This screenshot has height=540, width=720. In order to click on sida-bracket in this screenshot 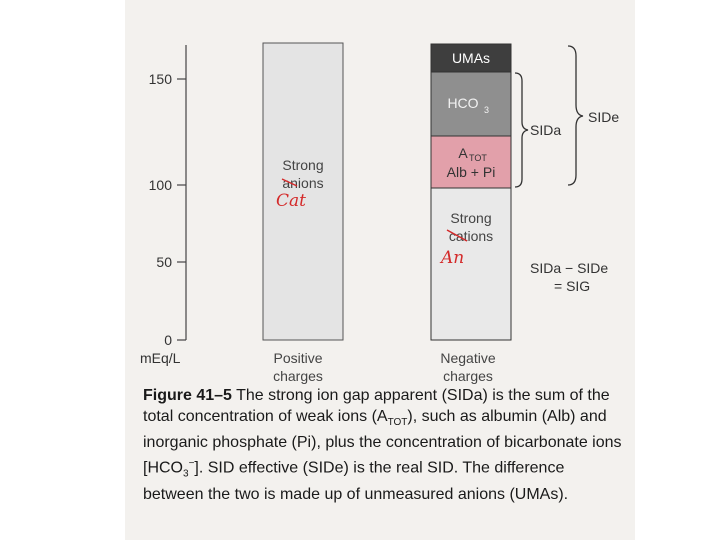, I will do `click(521, 130)`.